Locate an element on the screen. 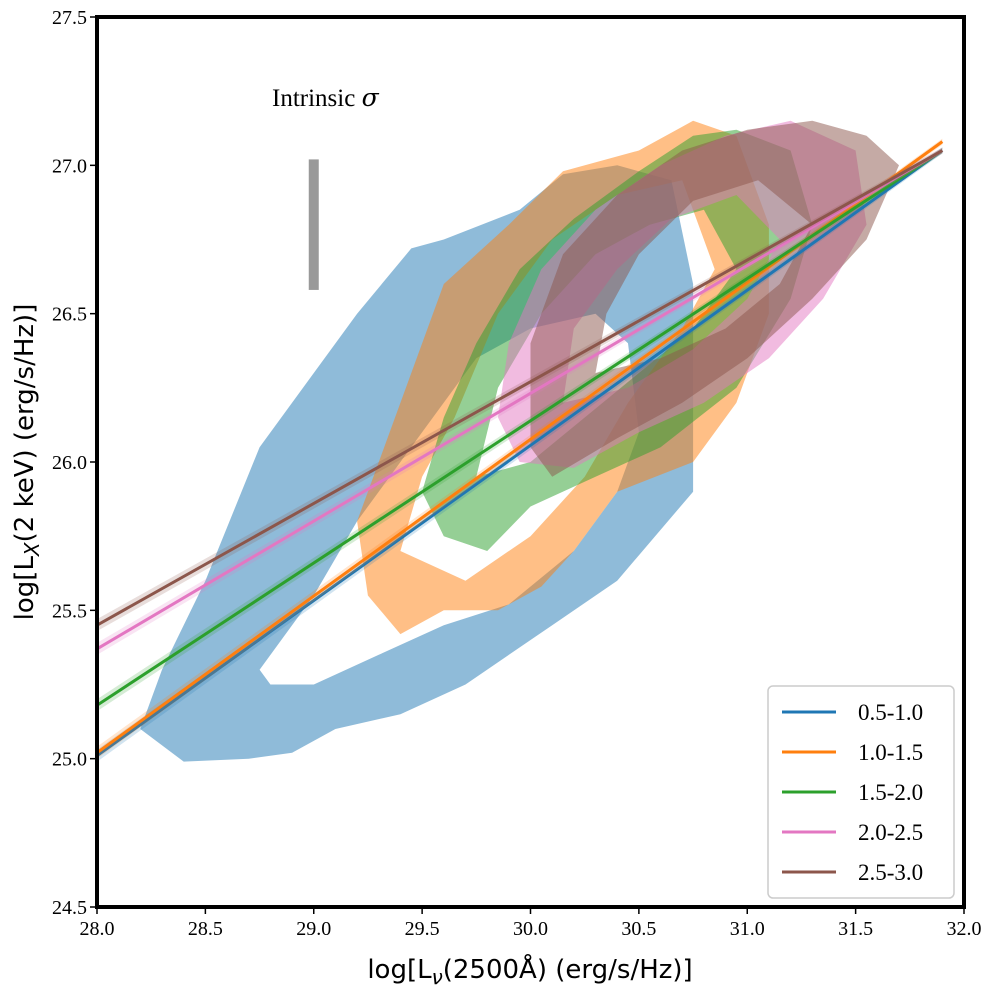  y-axis-ticks: 24.5 25.0 25.5 26.0 26.5 27.0 27.5 is located at coordinates (74, 463).